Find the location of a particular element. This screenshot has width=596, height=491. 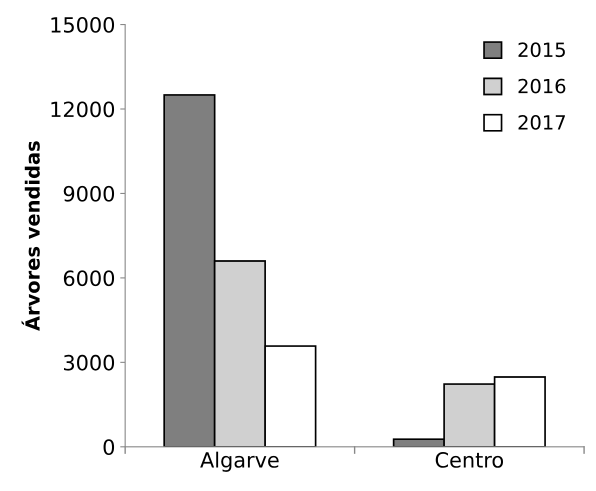

legend-label: 2015 is located at coordinates (541, 50).